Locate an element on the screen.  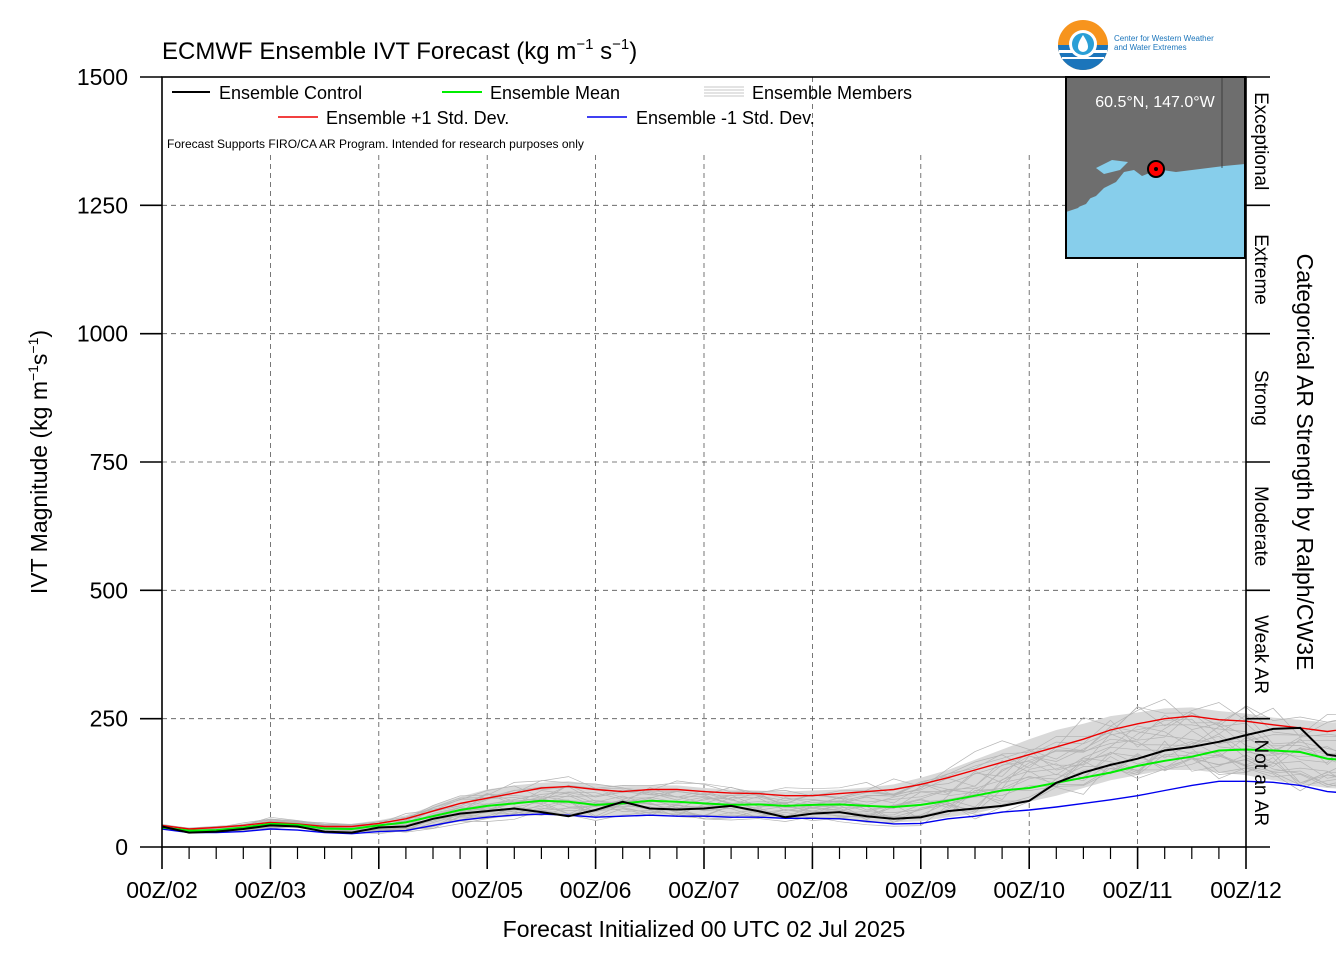
x-tick-label: 00Z/12 is located at coordinates (1246, 890).